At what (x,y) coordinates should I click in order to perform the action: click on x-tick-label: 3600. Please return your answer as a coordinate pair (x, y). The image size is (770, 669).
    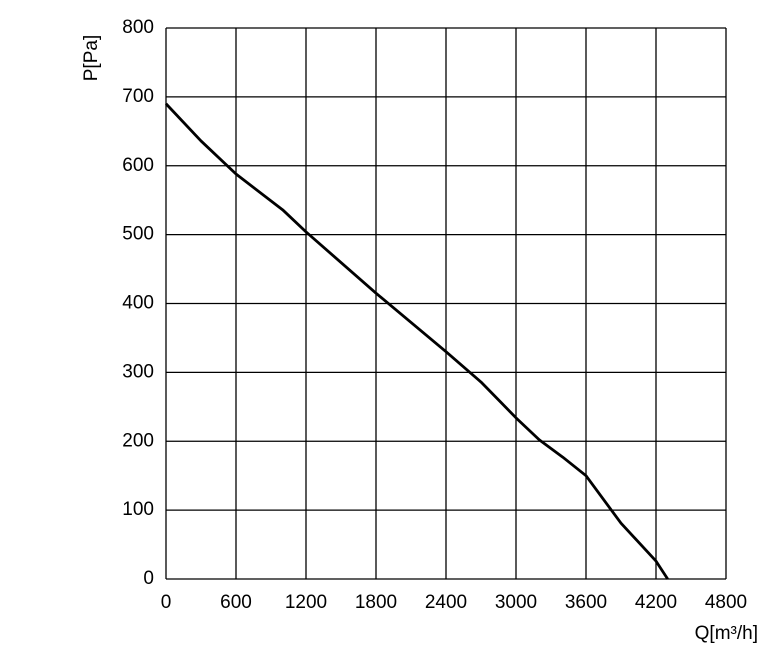
    Looking at the image, I should click on (586, 602).